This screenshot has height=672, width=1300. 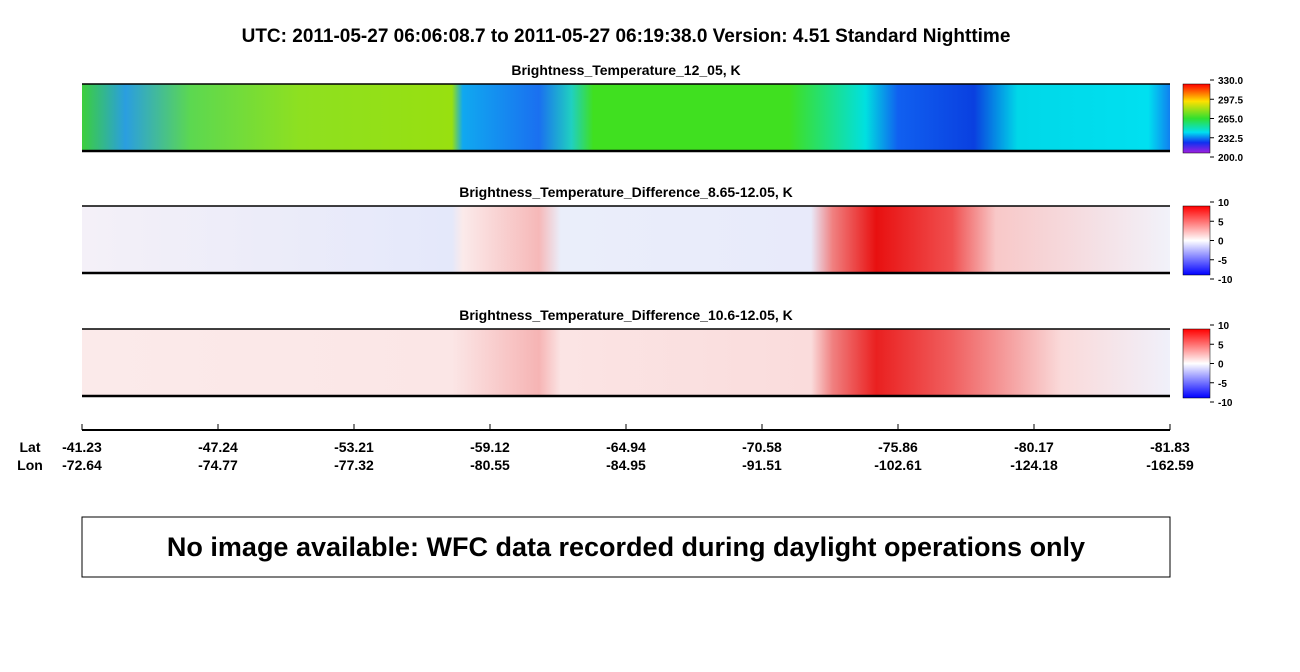 What do you see at coordinates (354, 447) in the screenshot?
I see `lat-tick-label: -53.21` at bounding box center [354, 447].